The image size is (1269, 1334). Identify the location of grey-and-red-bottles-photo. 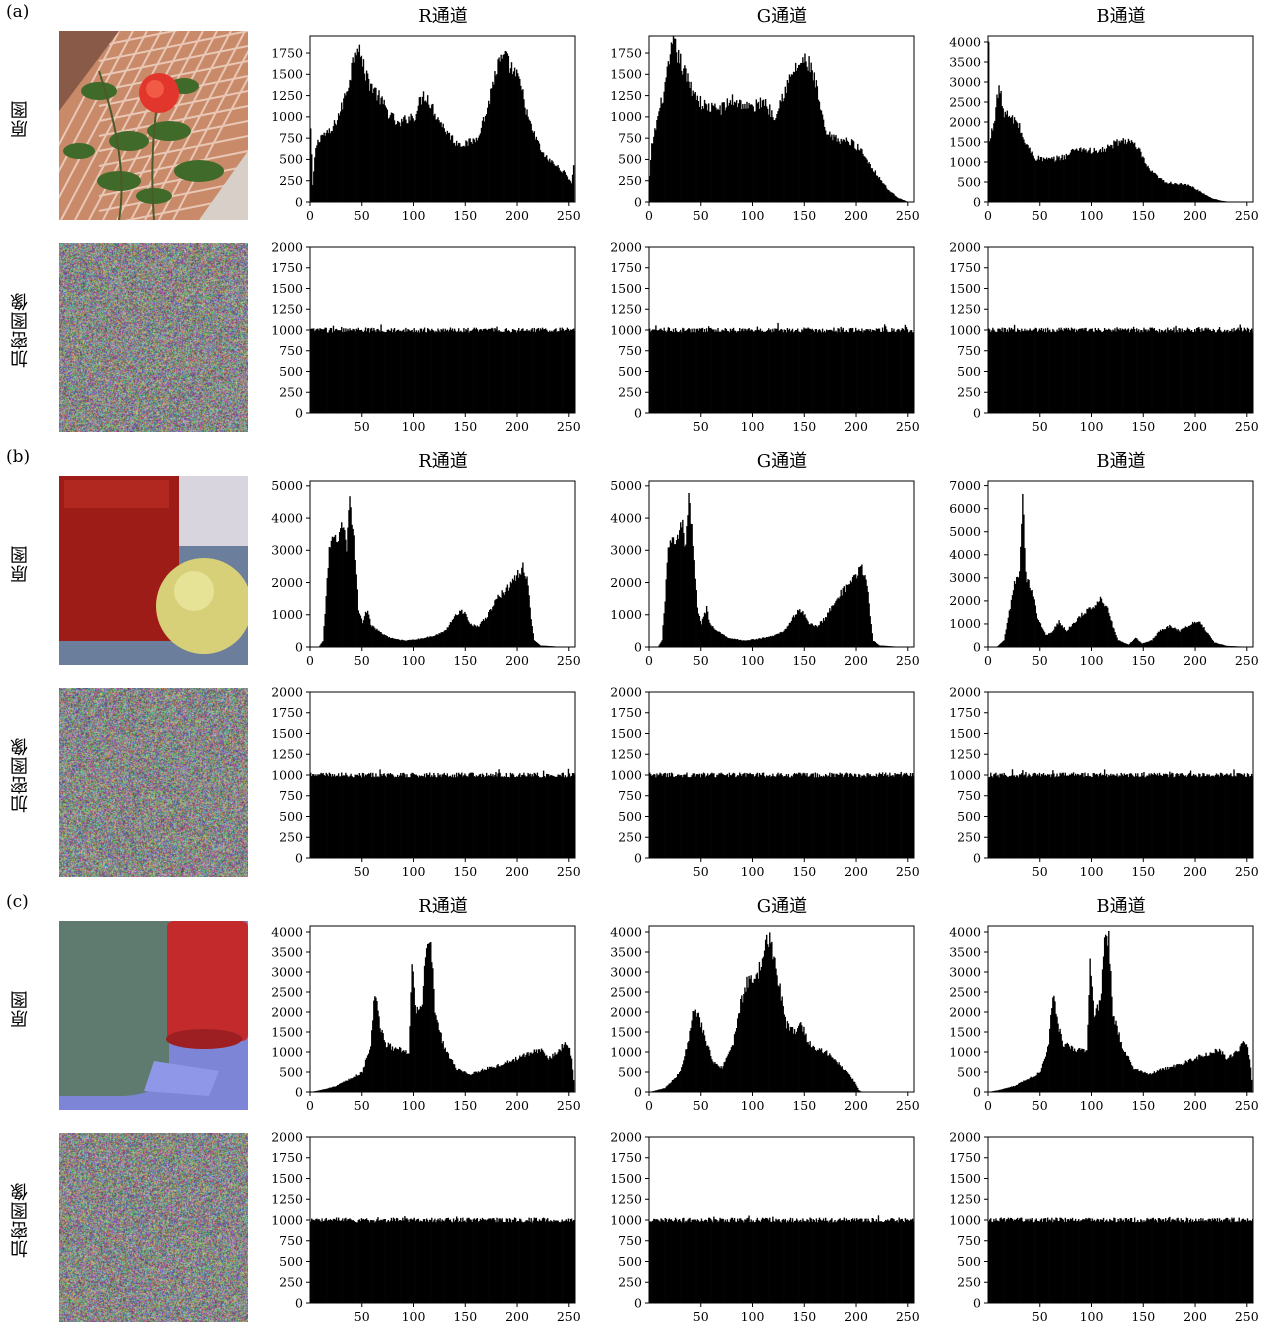
(153, 1015).